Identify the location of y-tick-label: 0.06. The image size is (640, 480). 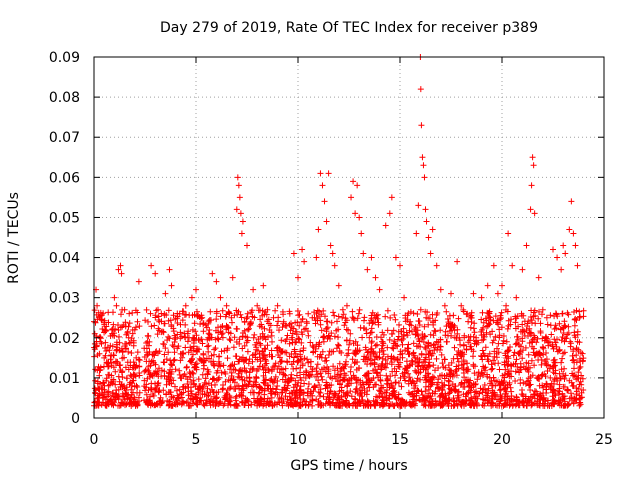
(64, 178).